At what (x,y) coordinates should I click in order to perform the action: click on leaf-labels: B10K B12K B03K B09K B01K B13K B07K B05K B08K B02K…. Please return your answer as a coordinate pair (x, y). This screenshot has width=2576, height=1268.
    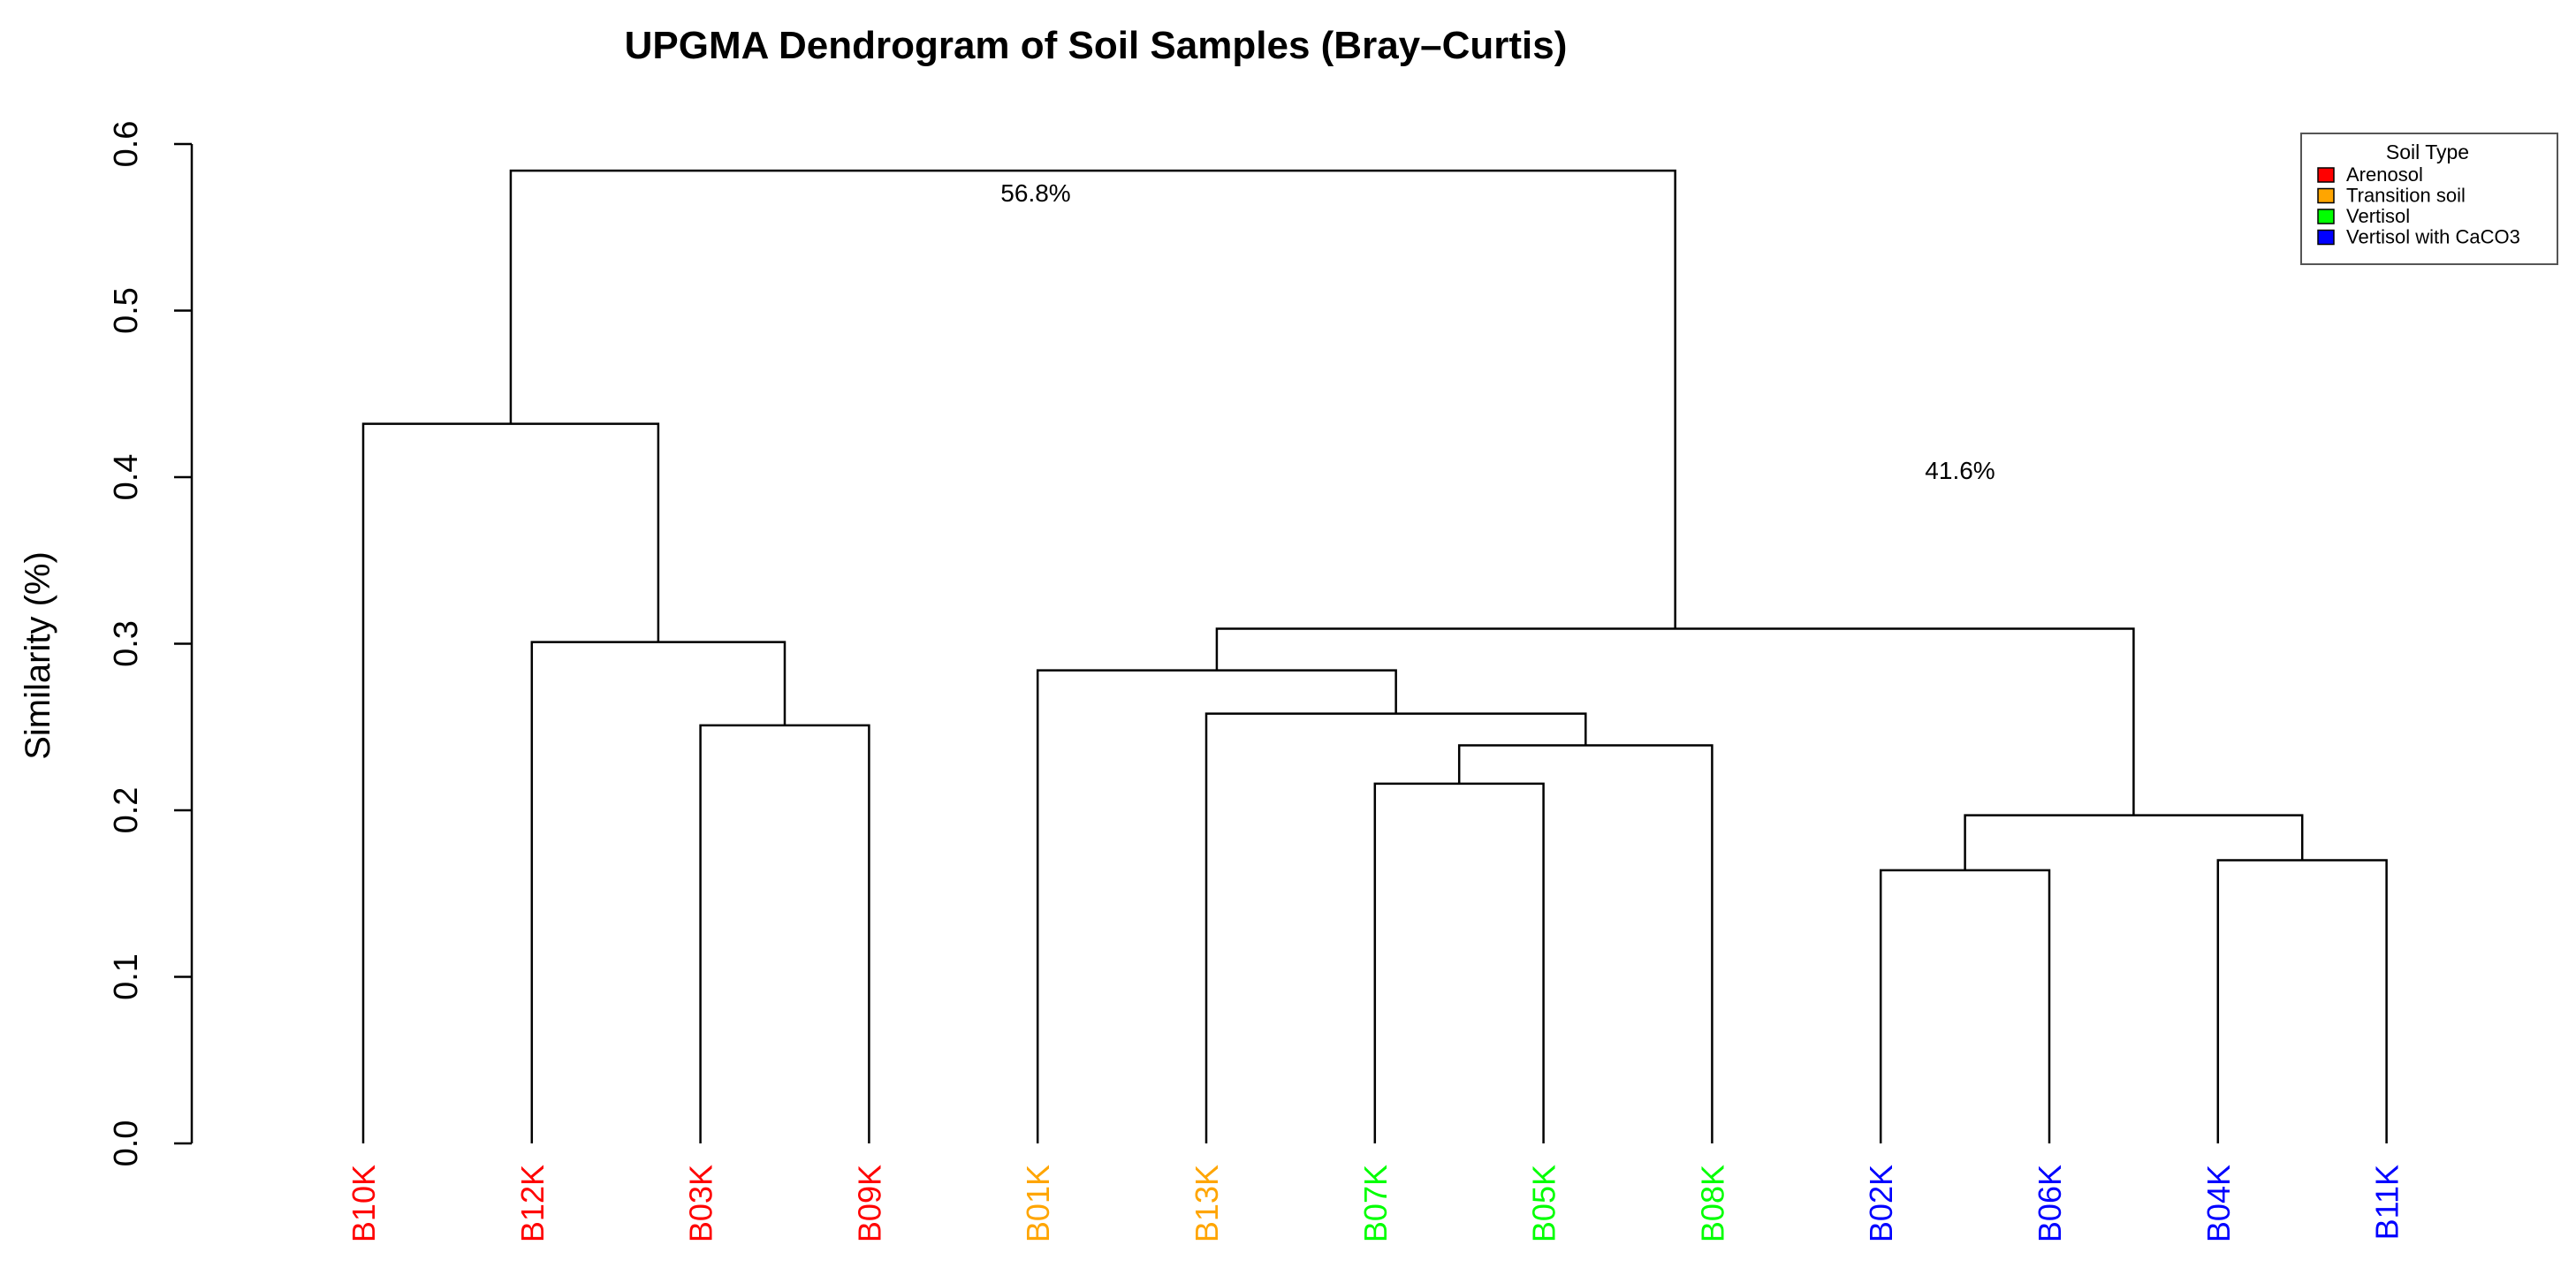
    Looking at the image, I should click on (1375, 1203).